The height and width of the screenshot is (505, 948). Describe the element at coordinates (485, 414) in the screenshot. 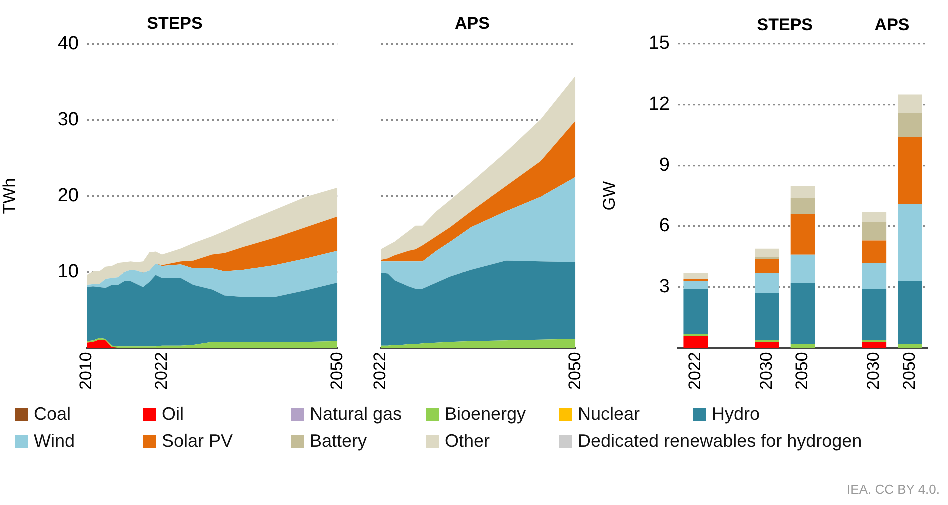

I see `legend-label: Bioenergy` at that location.